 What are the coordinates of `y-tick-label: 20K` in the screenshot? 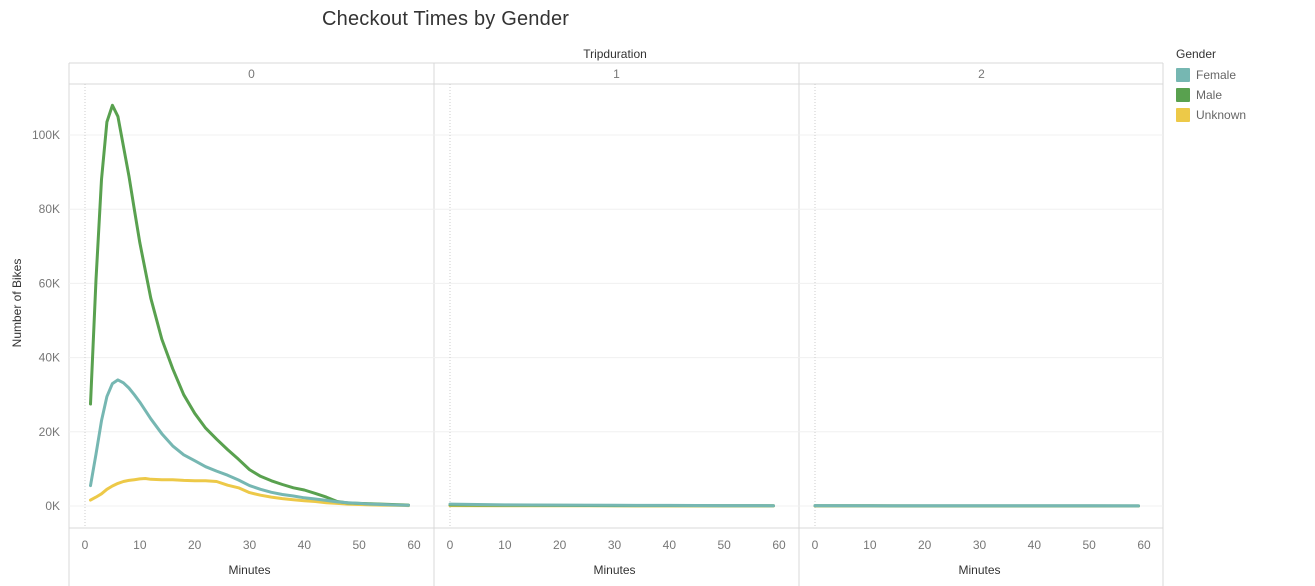 It's located at (49, 432).